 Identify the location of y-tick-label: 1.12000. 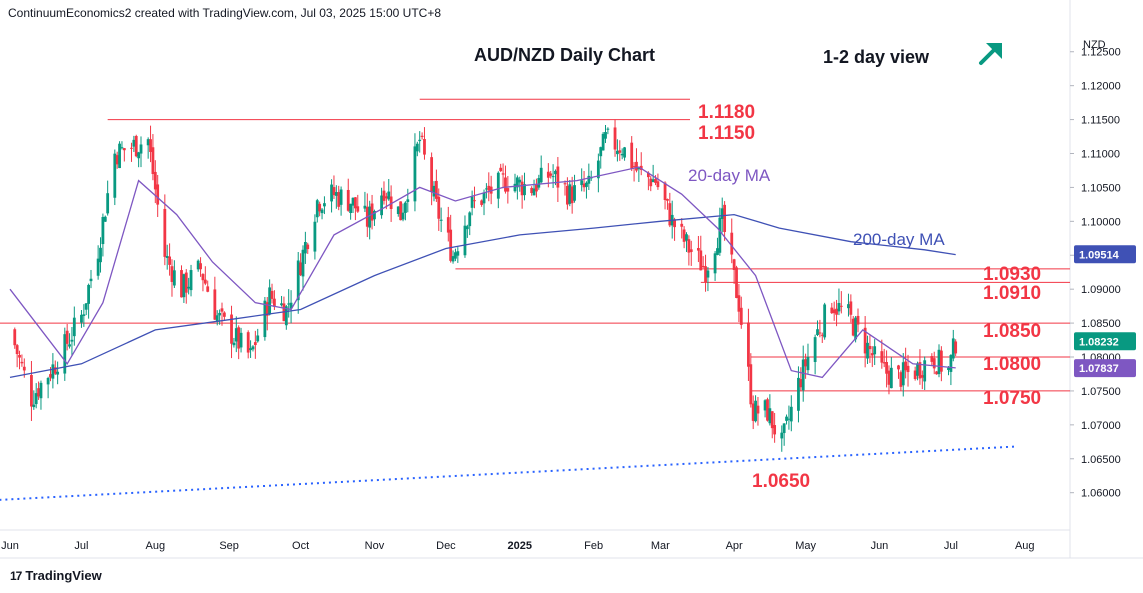
(1101, 87).